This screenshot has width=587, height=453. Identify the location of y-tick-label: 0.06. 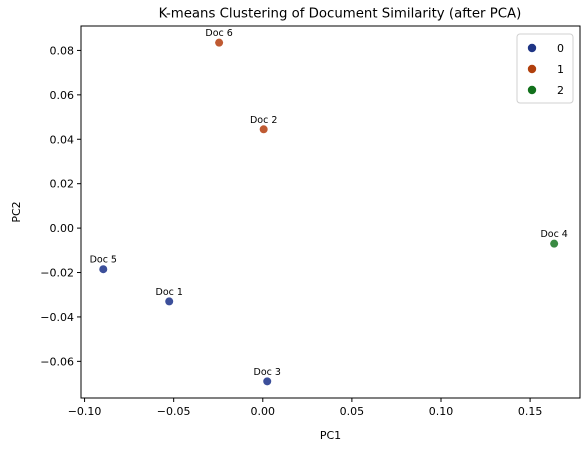
(62, 95).